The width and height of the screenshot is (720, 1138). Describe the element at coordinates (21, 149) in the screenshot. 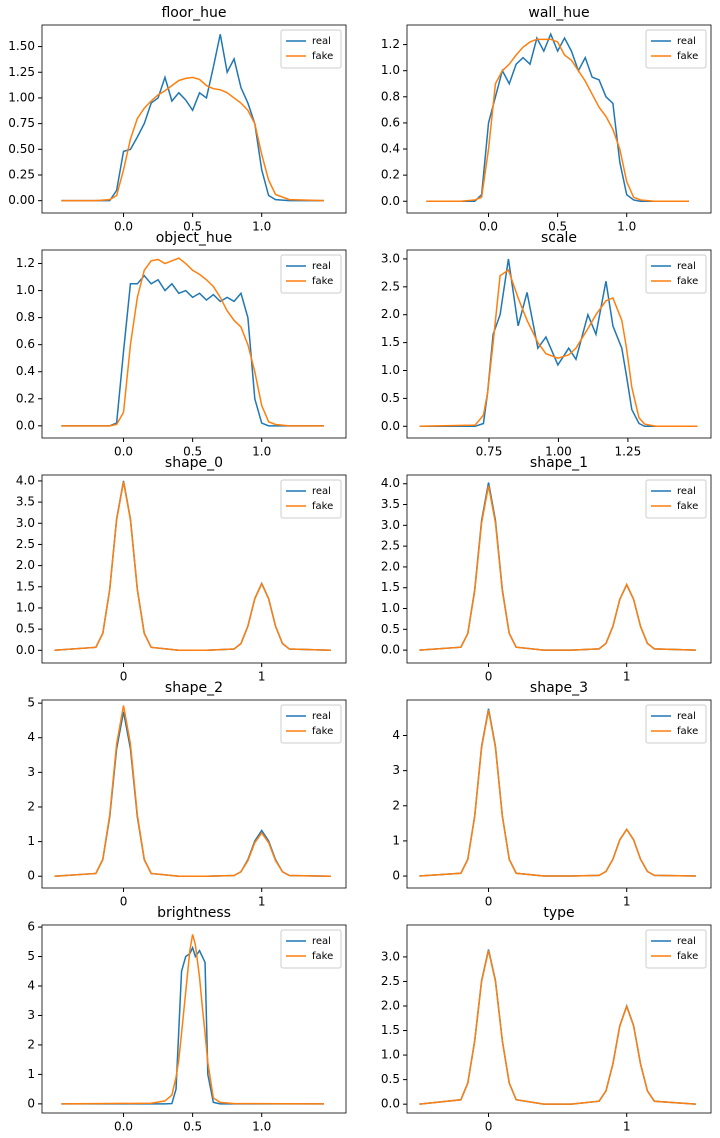

I see `y-tick-label: 0.50` at that location.